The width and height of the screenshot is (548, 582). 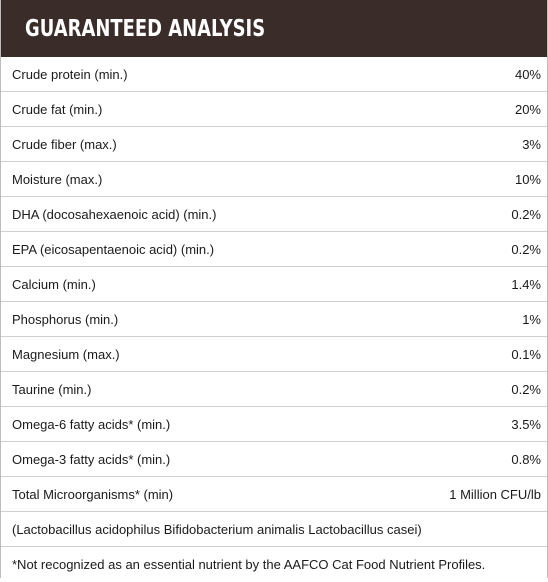 I want to click on nutrient-label: Crude fiber (max.), so click(x=64, y=144).